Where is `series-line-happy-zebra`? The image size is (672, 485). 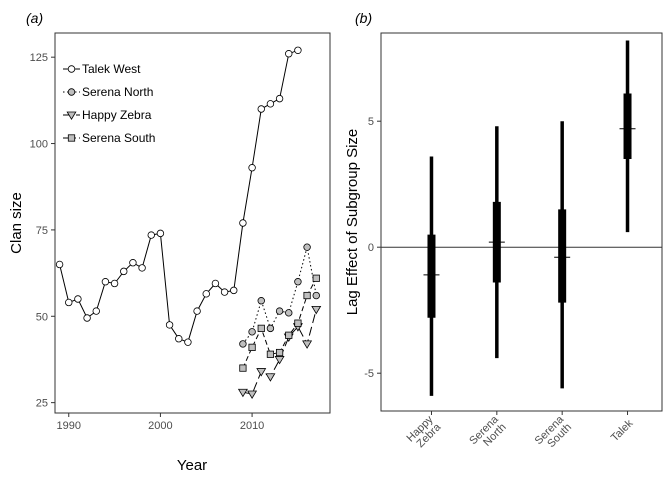
series-line-happy-zebra is located at coordinates (279, 352).